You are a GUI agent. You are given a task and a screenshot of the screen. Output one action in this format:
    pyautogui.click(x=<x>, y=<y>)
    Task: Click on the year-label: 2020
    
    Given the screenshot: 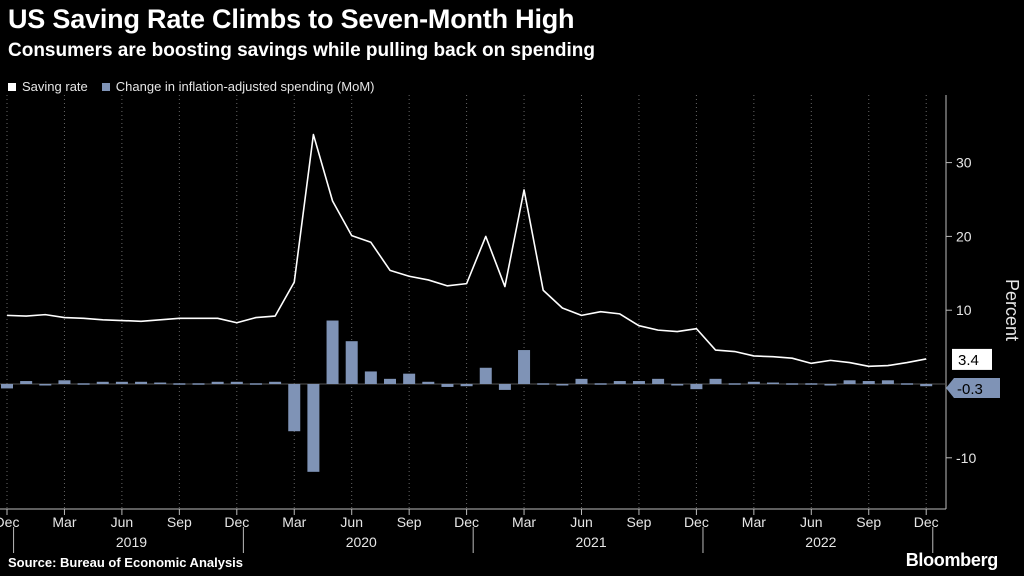 What is the action you would take?
    pyautogui.click(x=361, y=542)
    